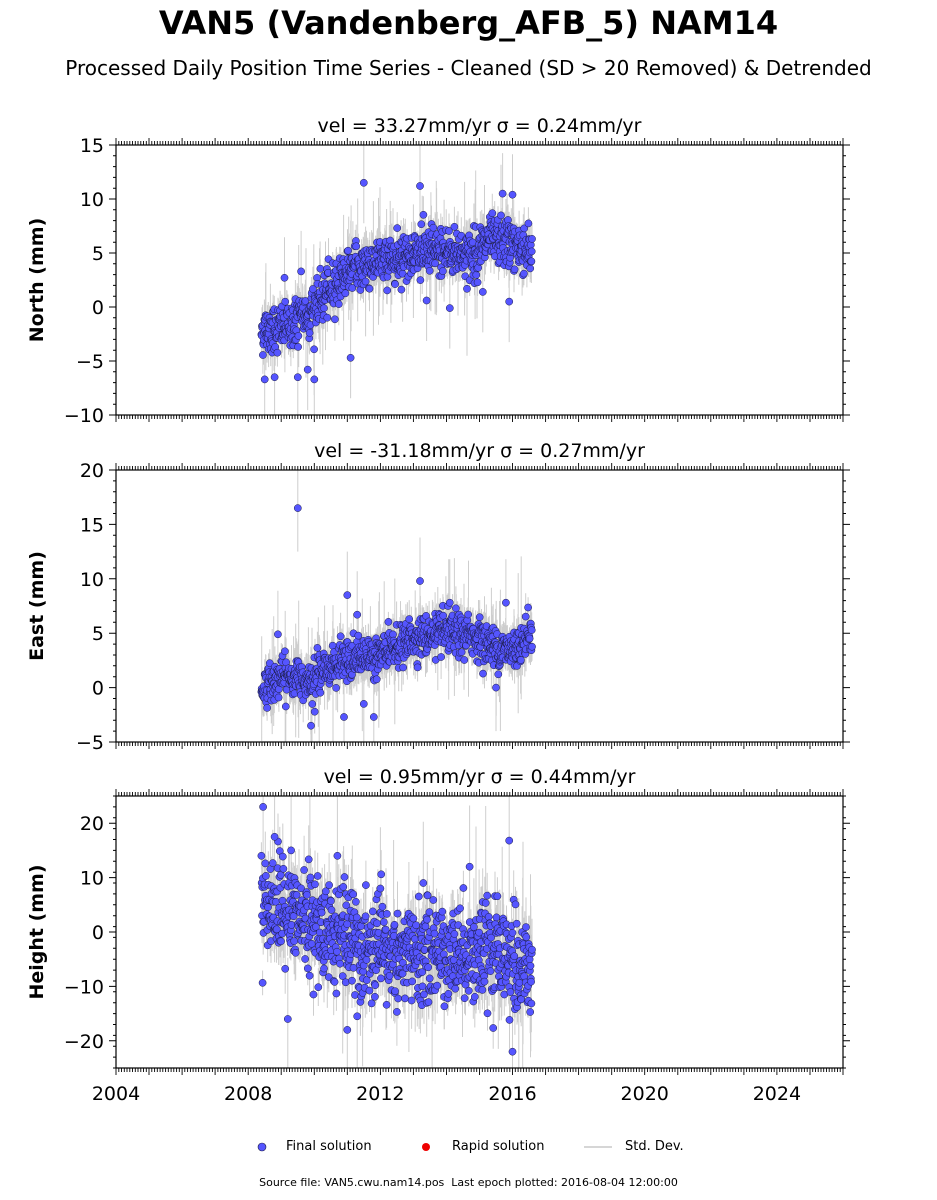 The width and height of the screenshot is (937, 1200). What do you see at coordinates (37, 931) in the screenshot?
I see `y-axis-label: Height (mm)` at bounding box center [37, 931].